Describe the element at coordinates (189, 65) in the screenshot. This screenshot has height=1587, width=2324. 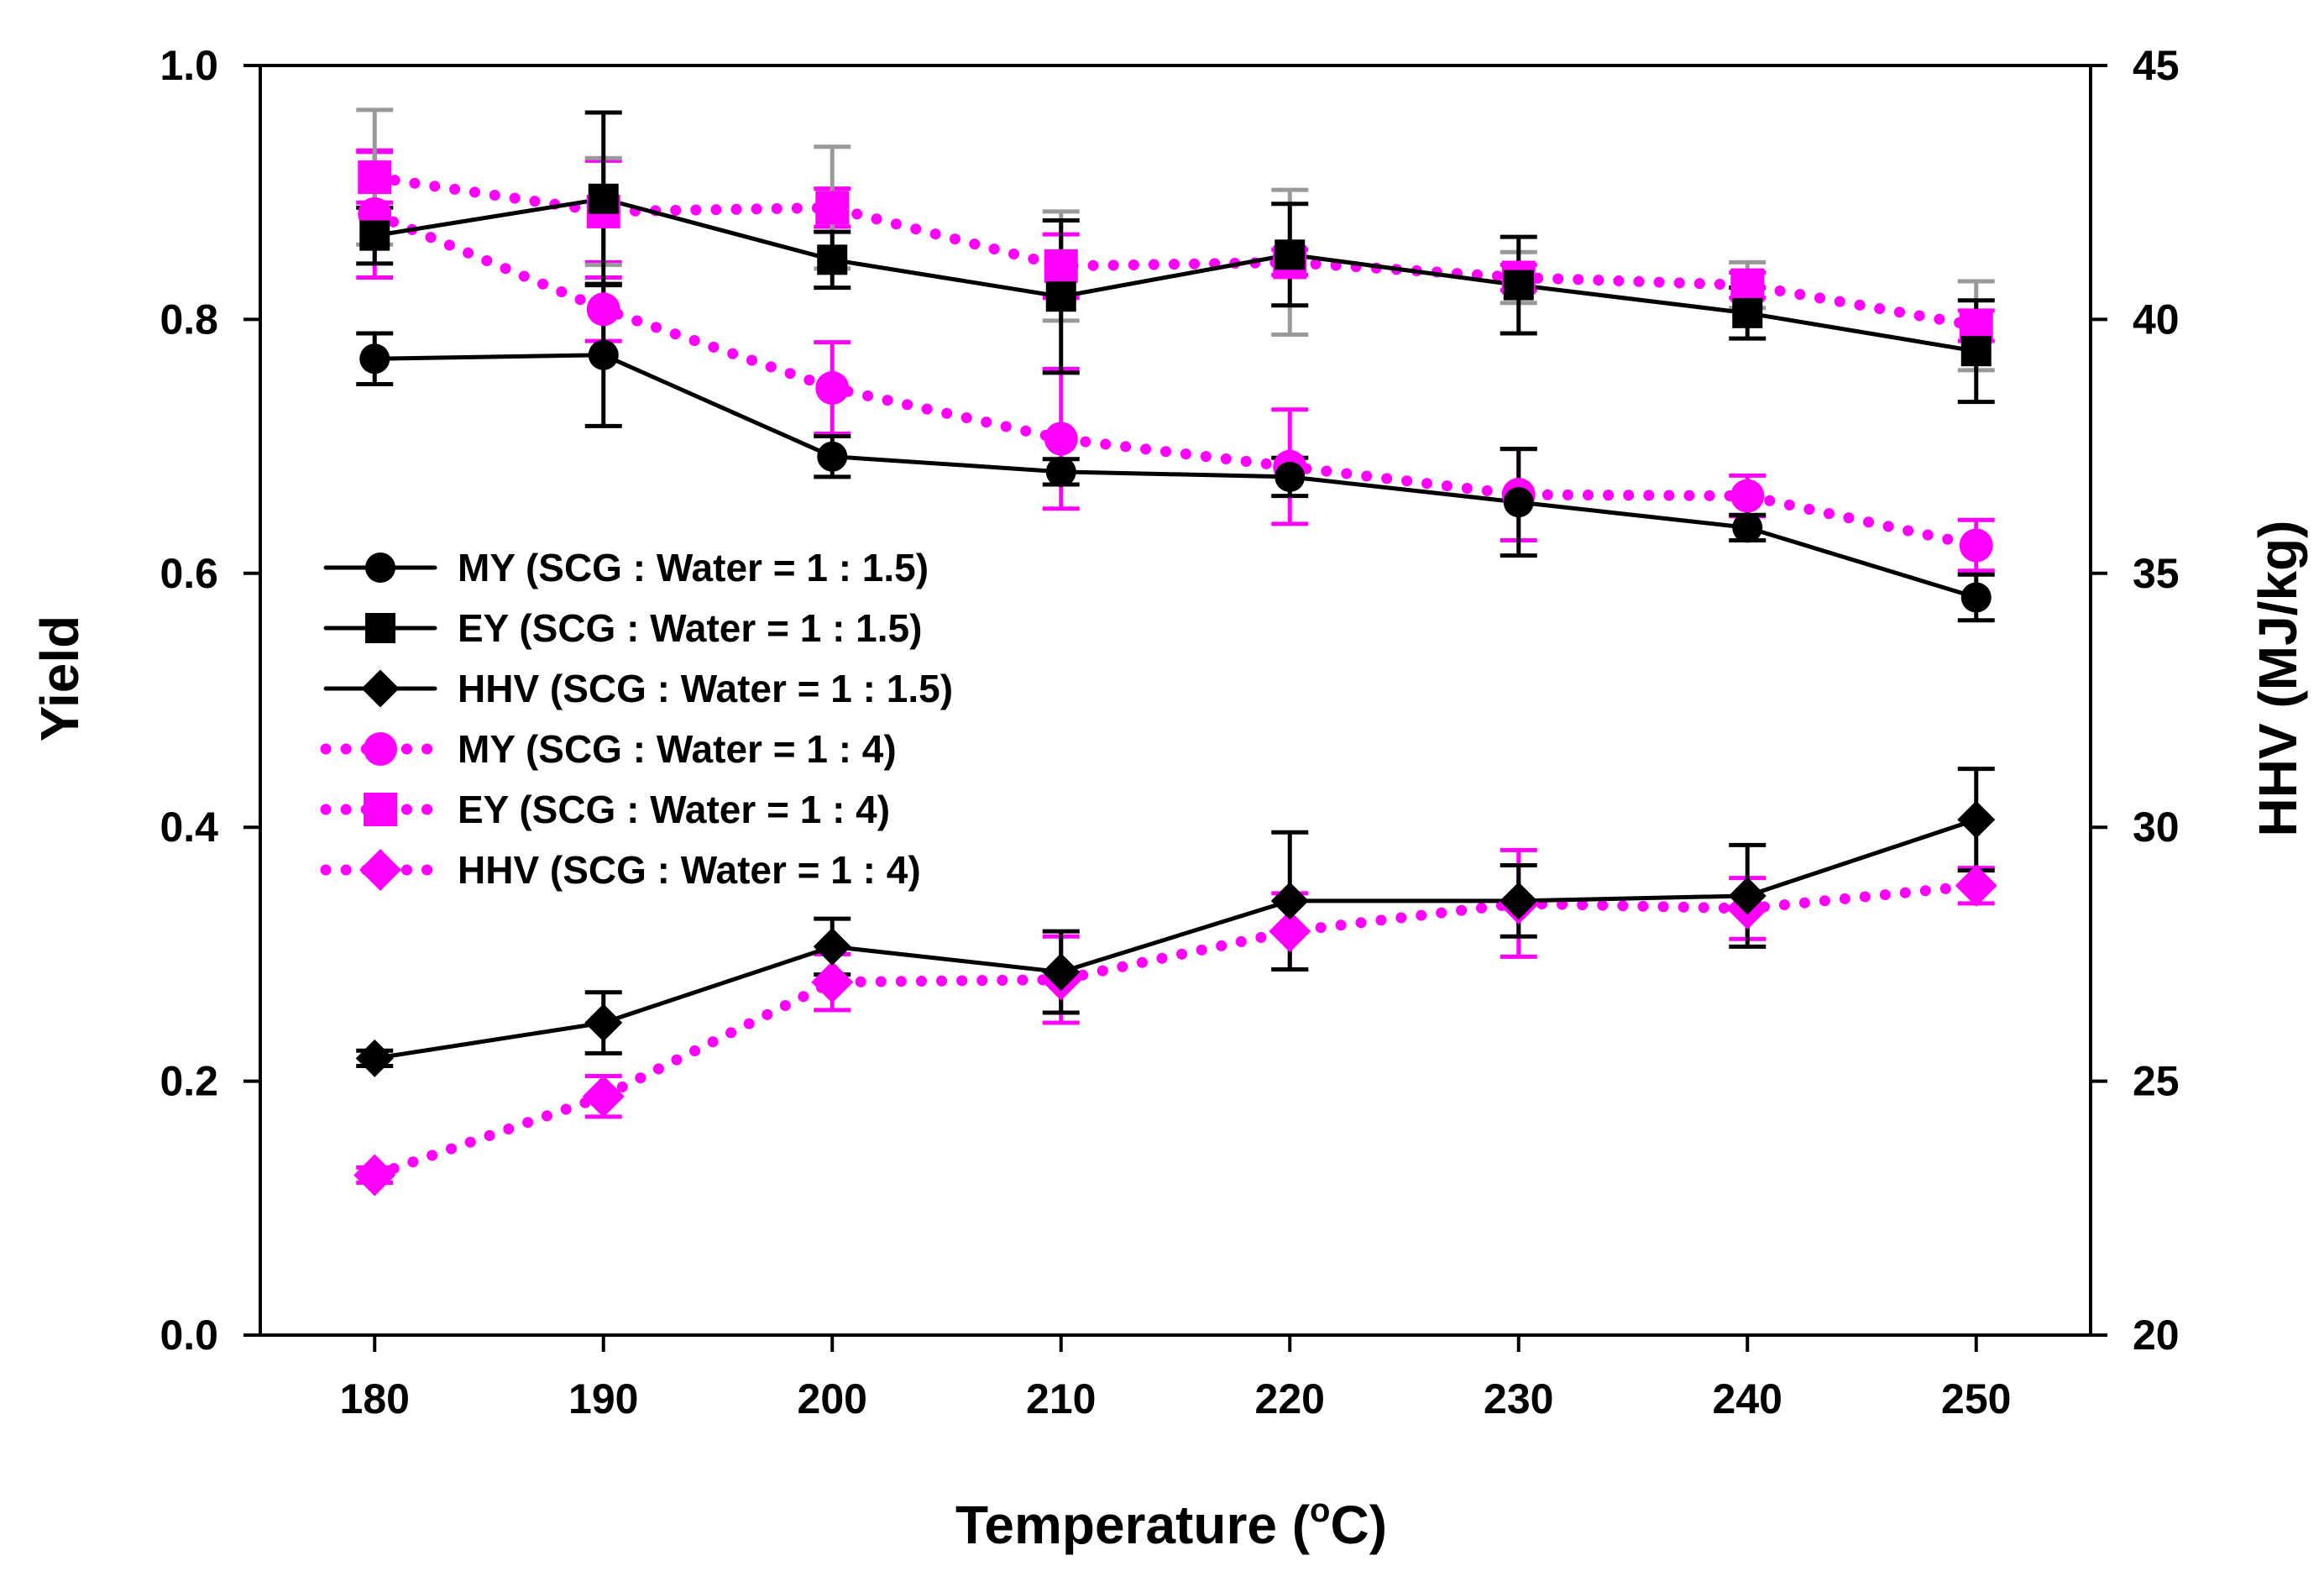
I see `y-tick-label: 1.0` at that location.